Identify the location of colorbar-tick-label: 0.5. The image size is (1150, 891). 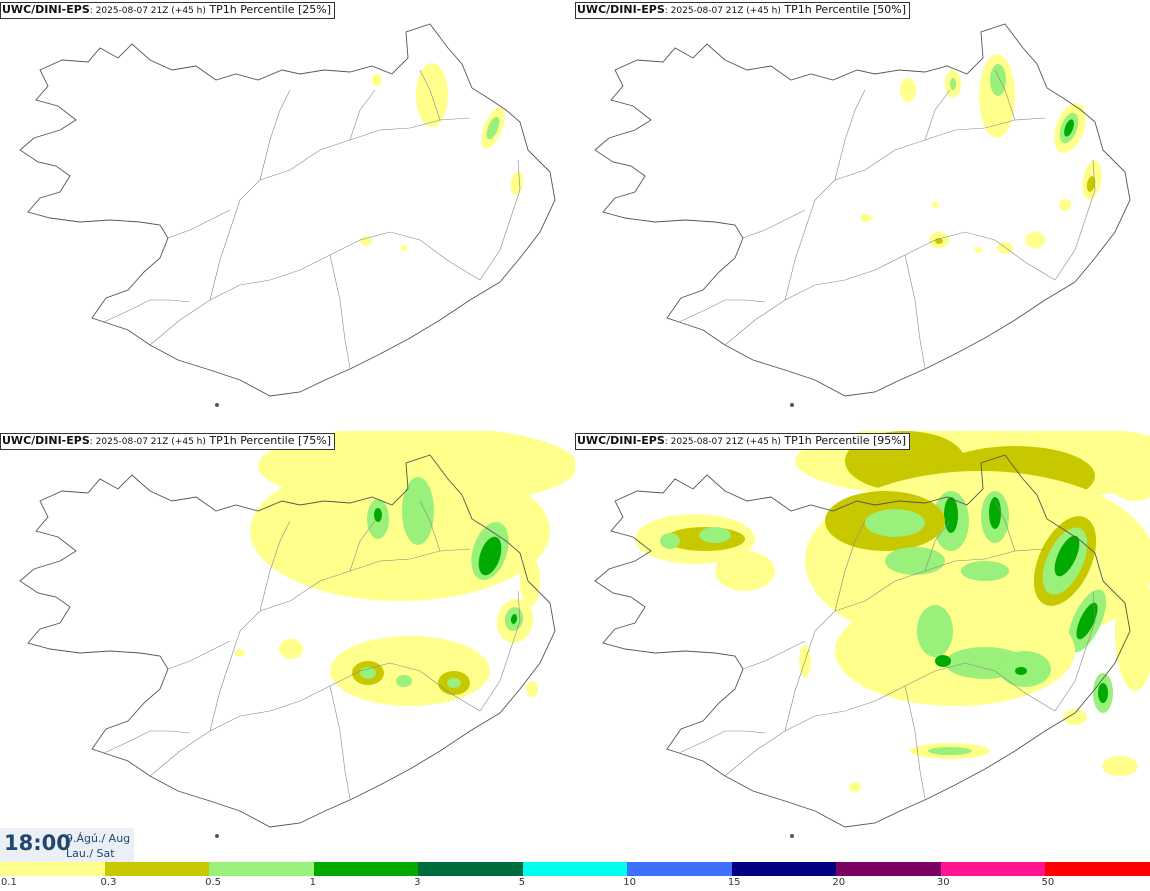
(213, 882).